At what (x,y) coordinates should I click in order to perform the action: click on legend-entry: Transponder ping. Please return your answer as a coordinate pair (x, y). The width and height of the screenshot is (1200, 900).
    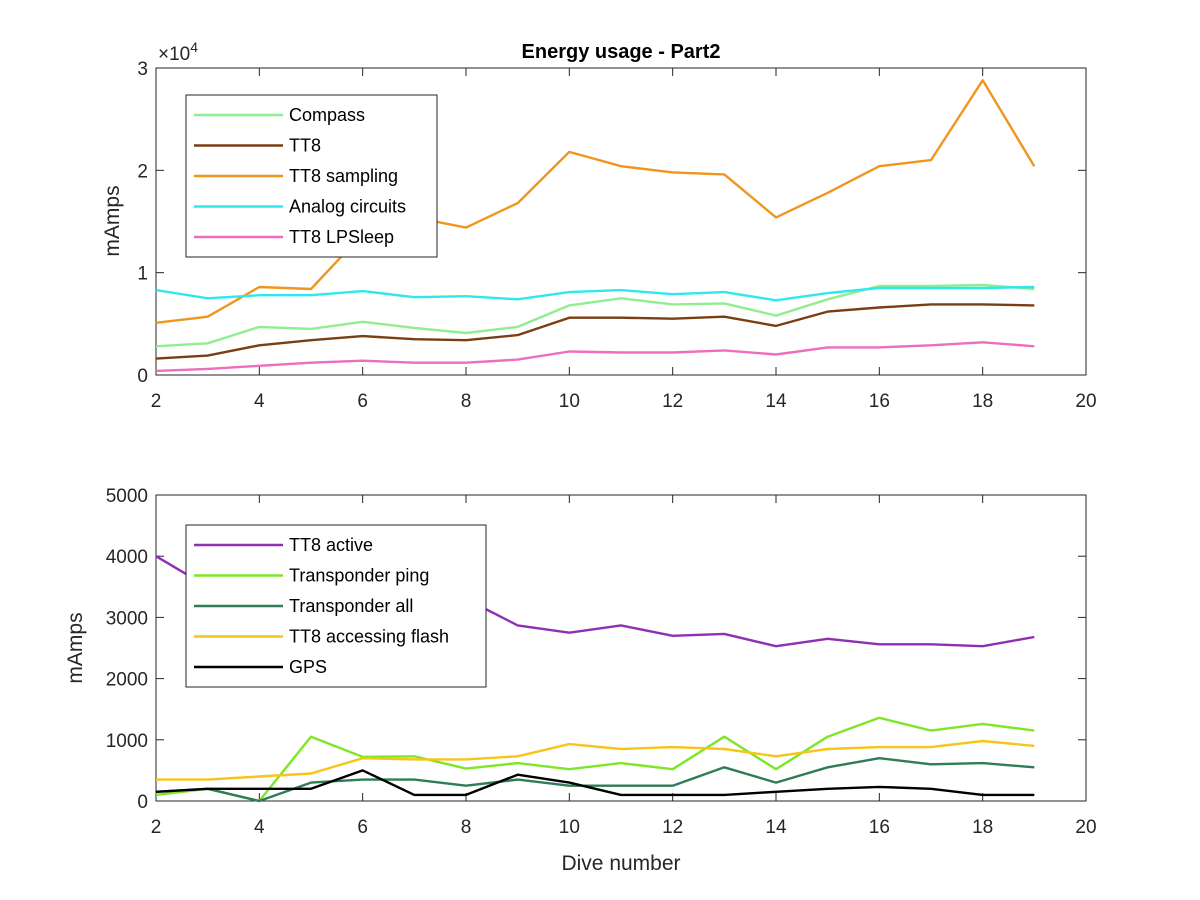
    Looking at the image, I should click on (359, 576).